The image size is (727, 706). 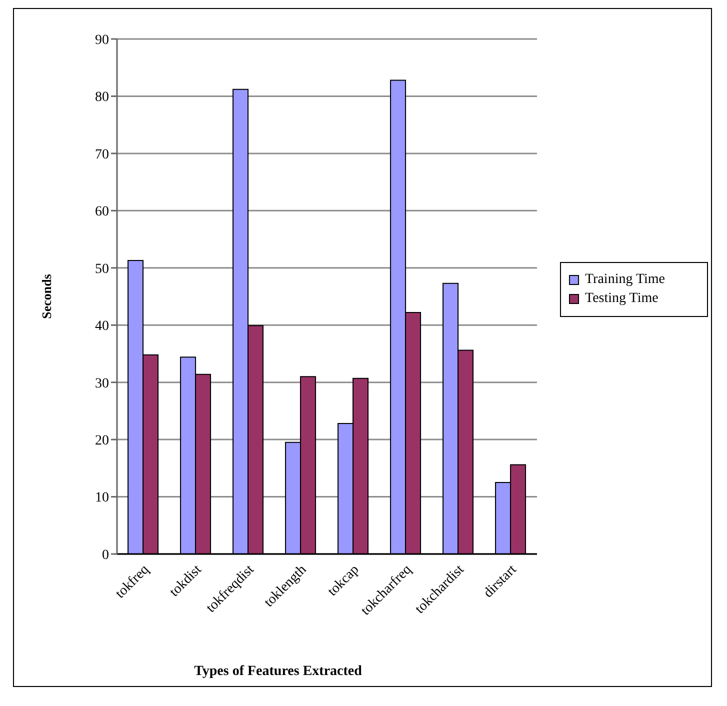 I want to click on y-axis-title: Seconds, so click(x=46, y=296).